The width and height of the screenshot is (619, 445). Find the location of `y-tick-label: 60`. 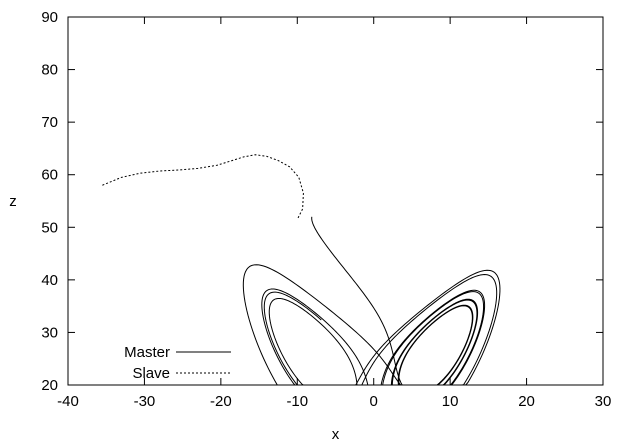

y-tick-label: 60 is located at coordinates (49, 175).